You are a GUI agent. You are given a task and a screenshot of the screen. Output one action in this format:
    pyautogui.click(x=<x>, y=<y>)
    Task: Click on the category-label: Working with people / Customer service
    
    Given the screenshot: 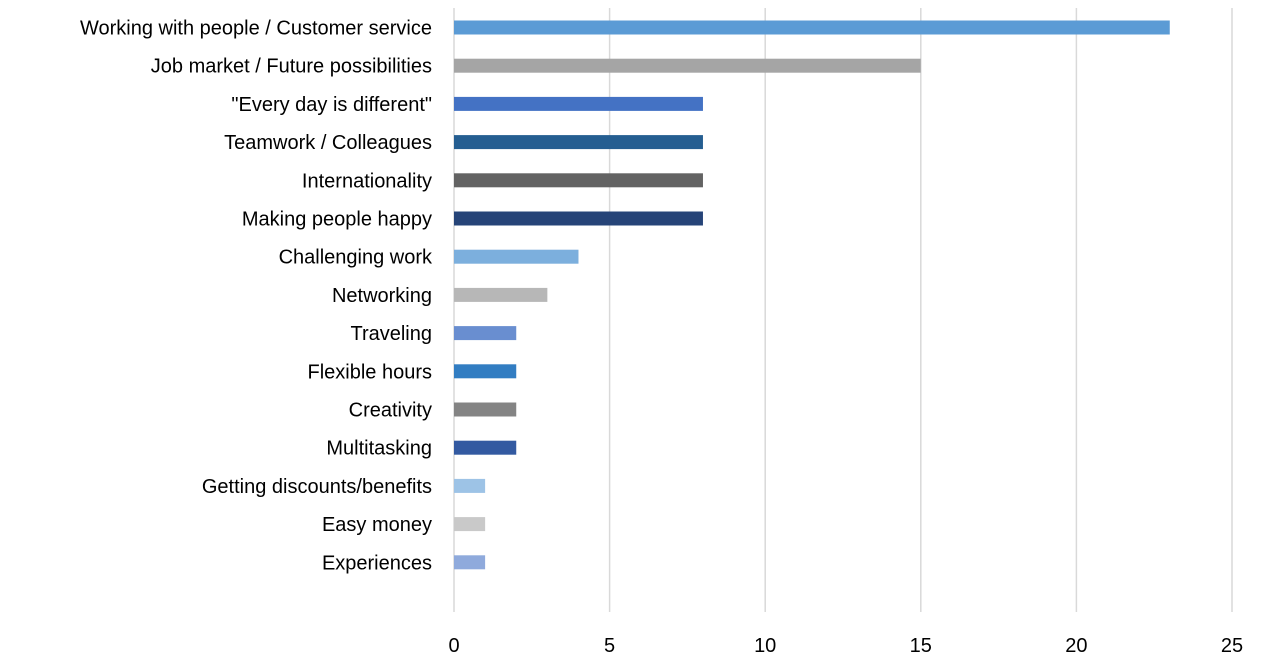 What is the action you would take?
    pyautogui.click(x=256, y=29)
    